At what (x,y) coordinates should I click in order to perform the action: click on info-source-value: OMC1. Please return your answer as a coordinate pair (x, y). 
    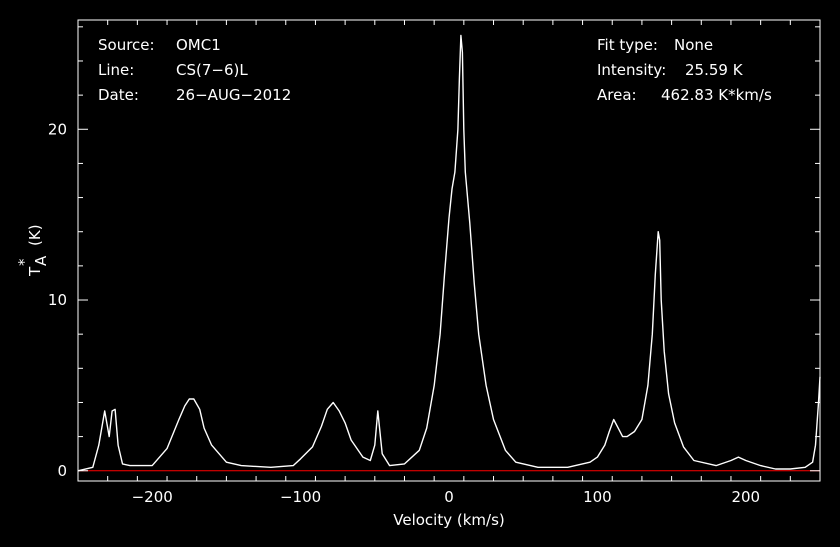
    Looking at the image, I should click on (198, 45).